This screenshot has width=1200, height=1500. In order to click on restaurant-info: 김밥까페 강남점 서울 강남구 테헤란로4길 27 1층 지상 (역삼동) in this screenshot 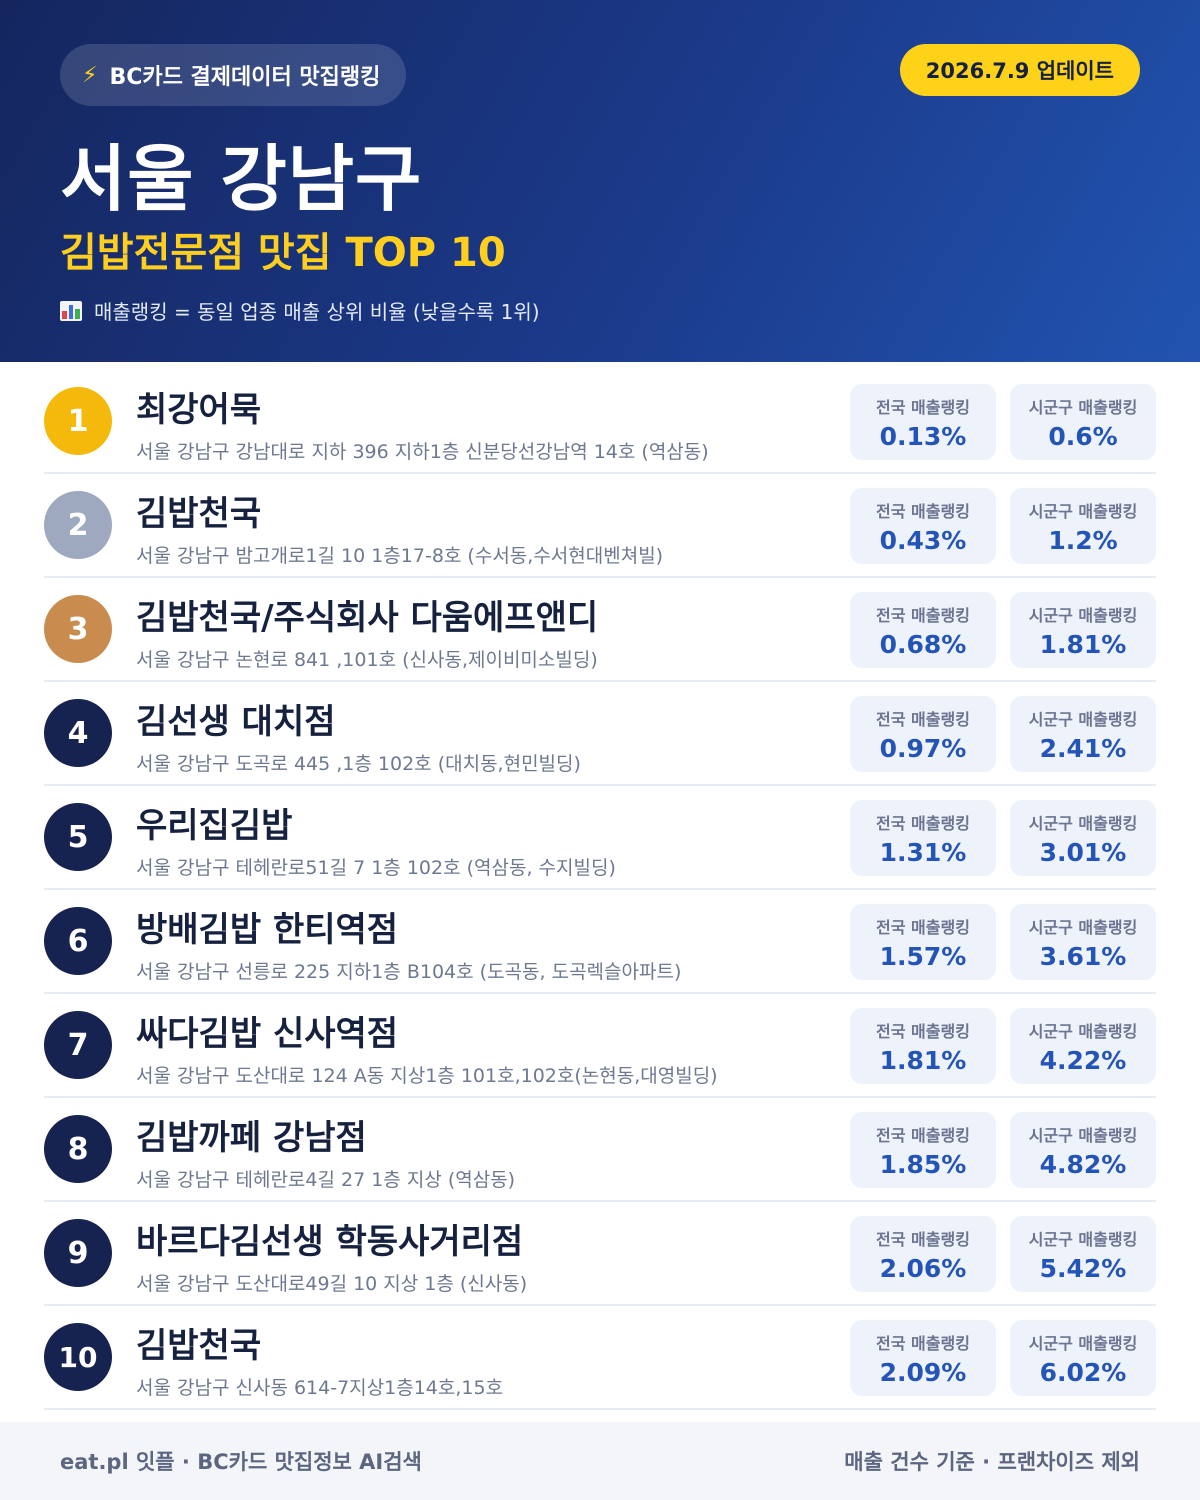, I will do `click(486, 1151)`.